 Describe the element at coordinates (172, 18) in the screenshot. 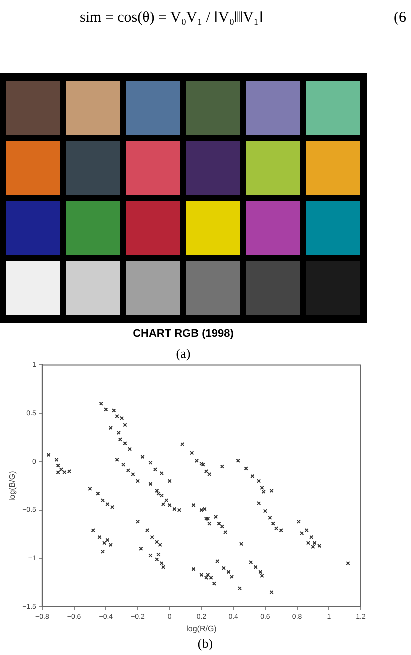

I see `text: sim = cos(θ) = V₀V₁ / ‖V₀‖‖V₁‖` at that location.